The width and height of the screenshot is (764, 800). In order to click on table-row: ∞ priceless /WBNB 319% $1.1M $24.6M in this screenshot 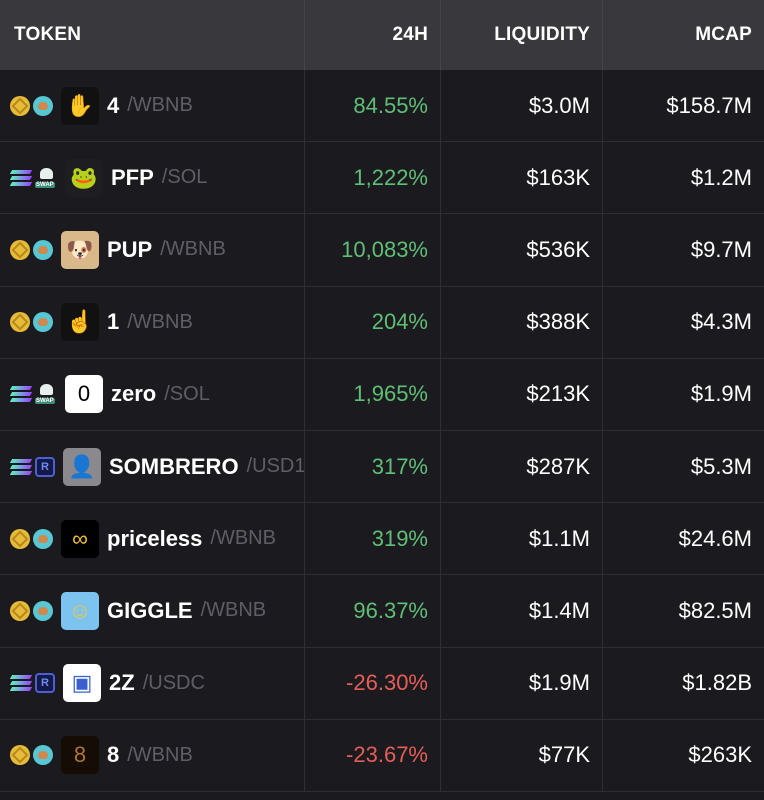, I will do `click(382, 539)`.